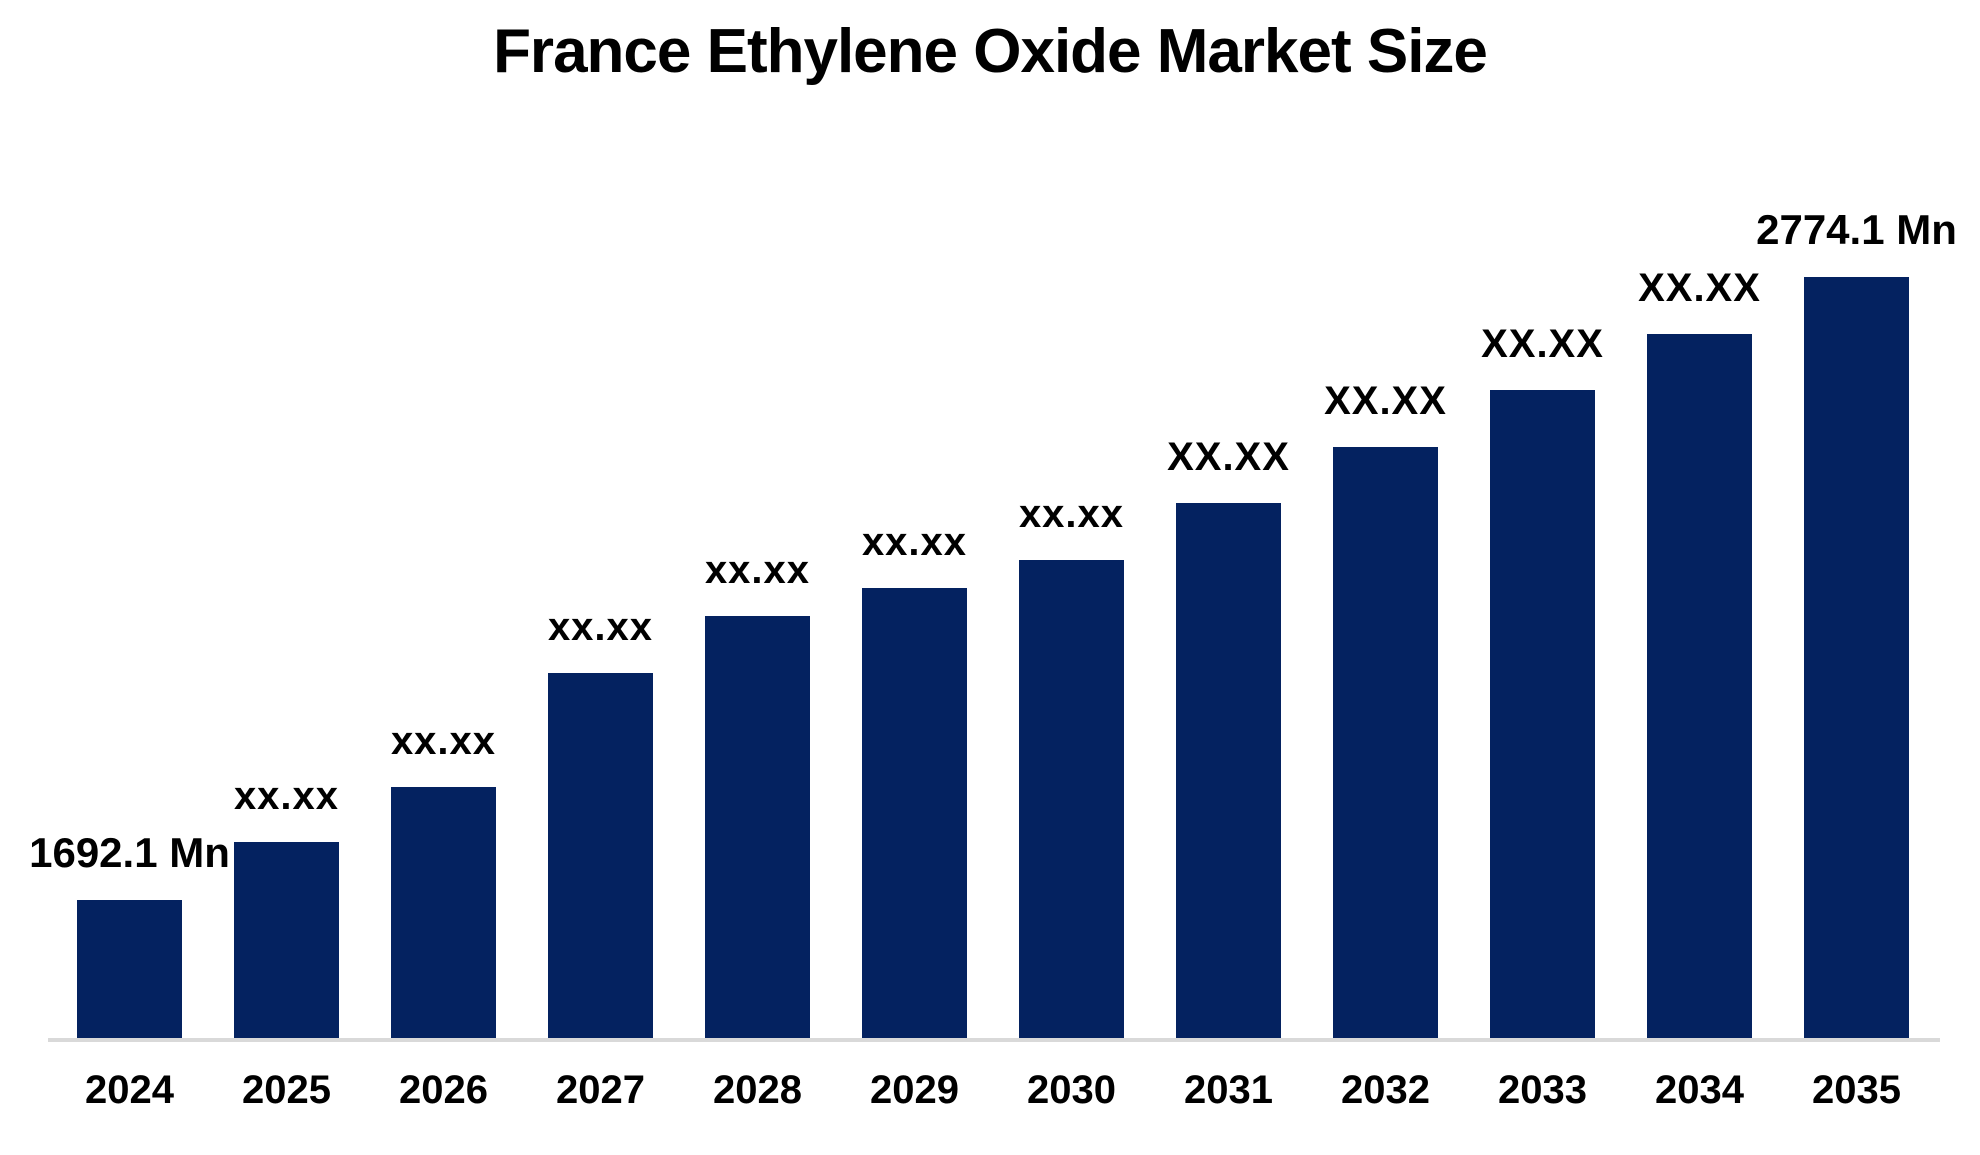  What do you see at coordinates (286, 940) in the screenshot?
I see `bar-2025` at bounding box center [286, 940].